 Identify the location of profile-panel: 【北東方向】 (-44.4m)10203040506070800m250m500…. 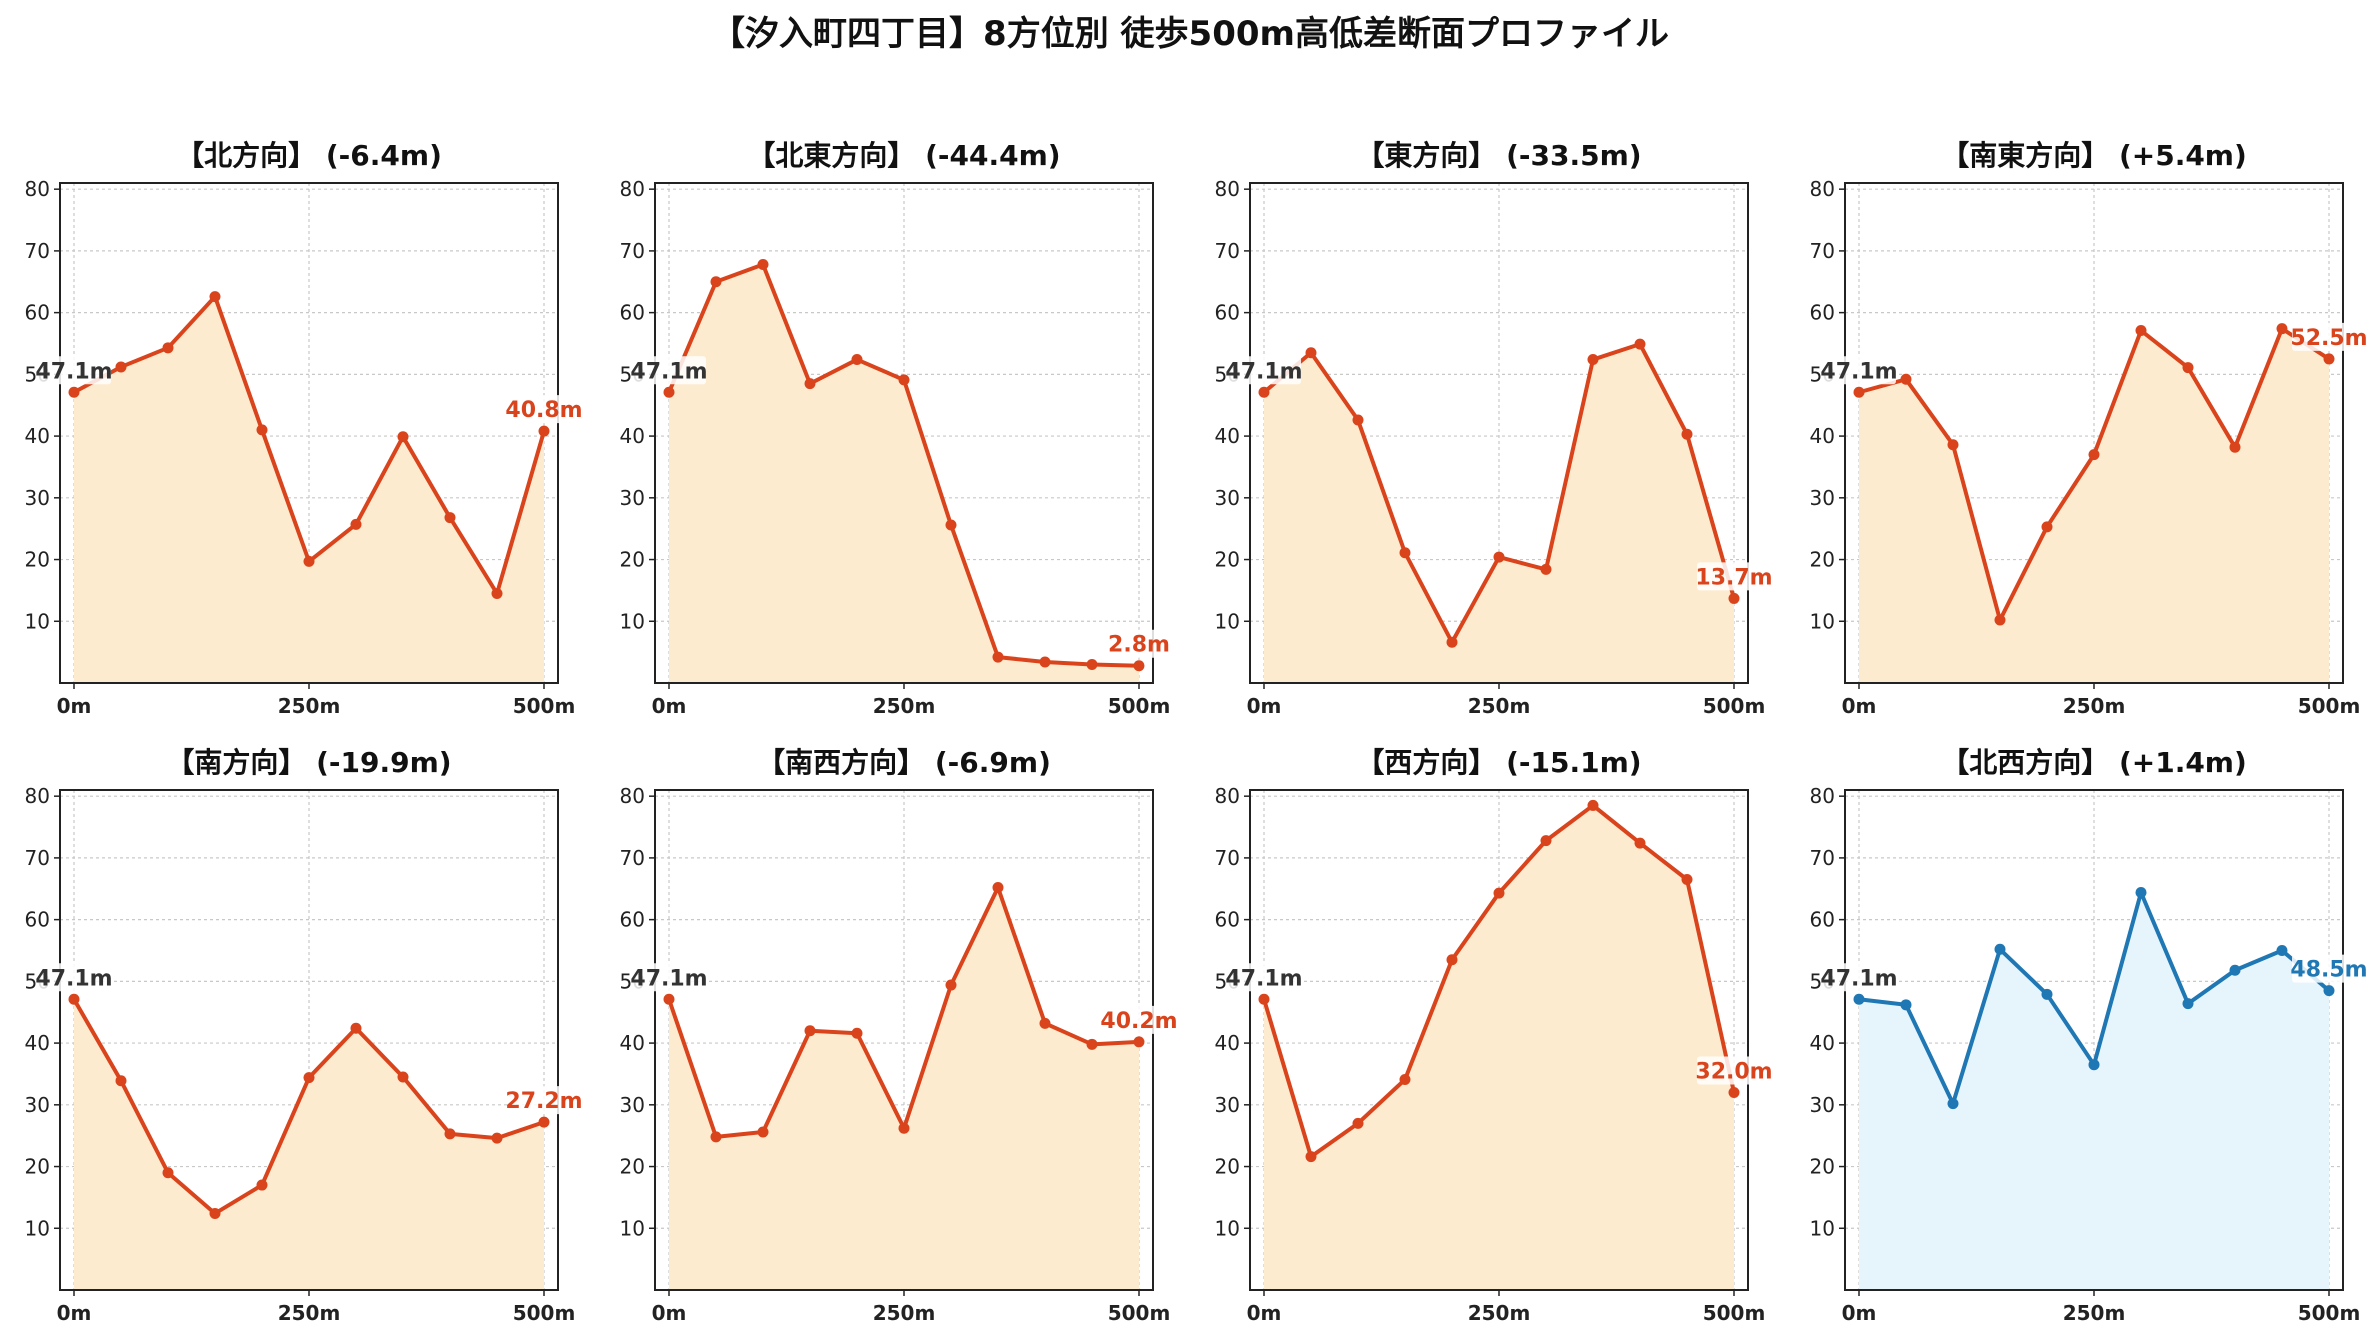
(898, 428).